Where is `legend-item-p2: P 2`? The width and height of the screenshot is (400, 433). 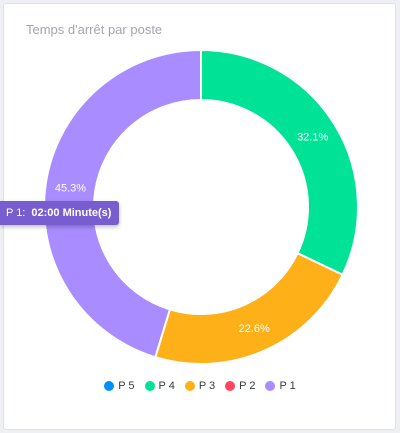
legend-item-p2: P 2 is located at coordinates (240, 386).